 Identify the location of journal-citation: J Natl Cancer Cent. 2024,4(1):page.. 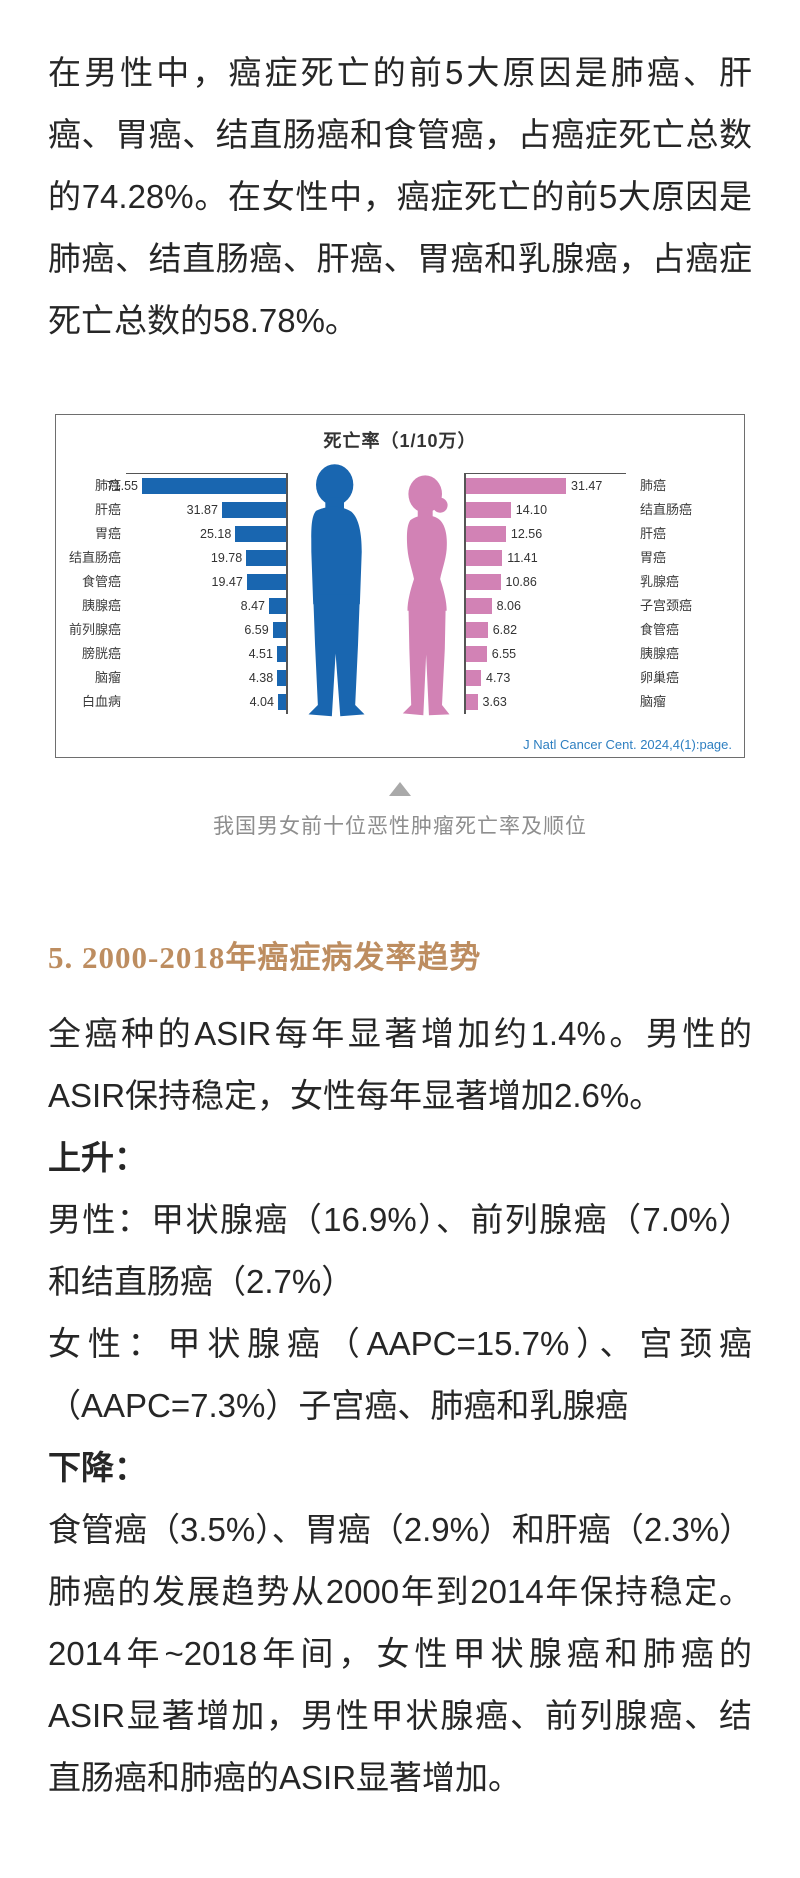
(627, 744).